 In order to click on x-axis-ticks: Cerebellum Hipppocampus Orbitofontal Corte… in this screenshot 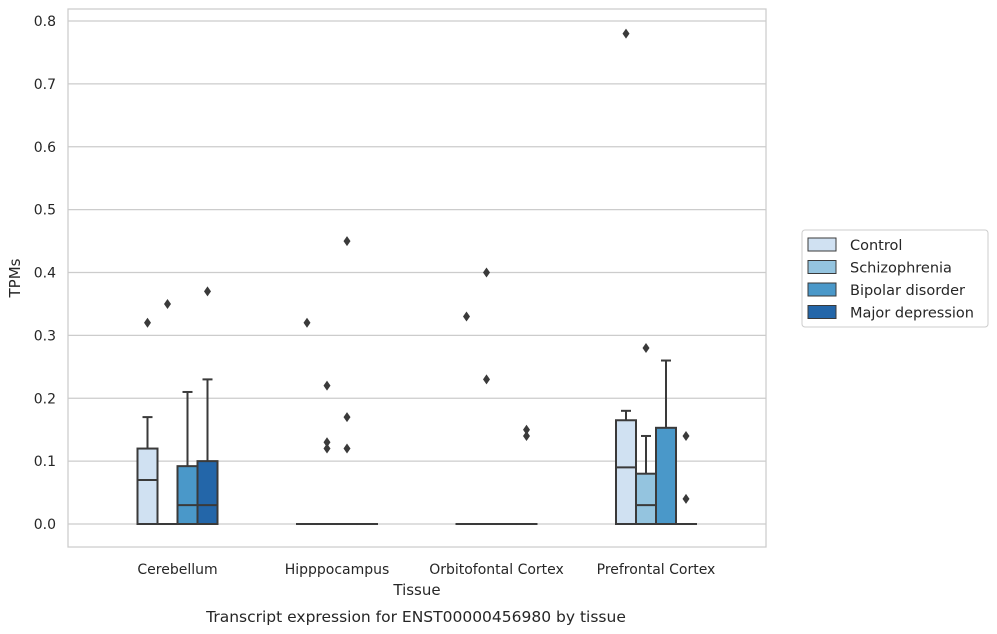, I will do `click(426, 570)`.